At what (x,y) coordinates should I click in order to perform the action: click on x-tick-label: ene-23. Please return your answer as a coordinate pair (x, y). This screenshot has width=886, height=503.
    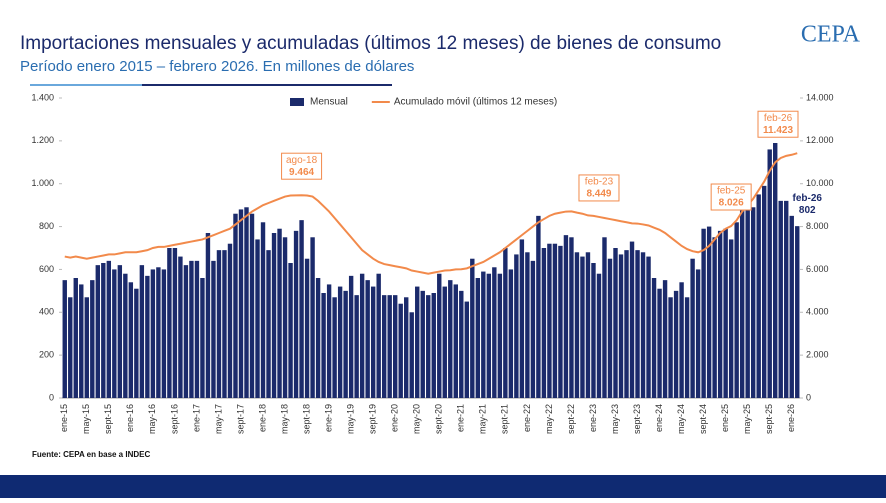
    Looking at the image, I should click on (593, 418).